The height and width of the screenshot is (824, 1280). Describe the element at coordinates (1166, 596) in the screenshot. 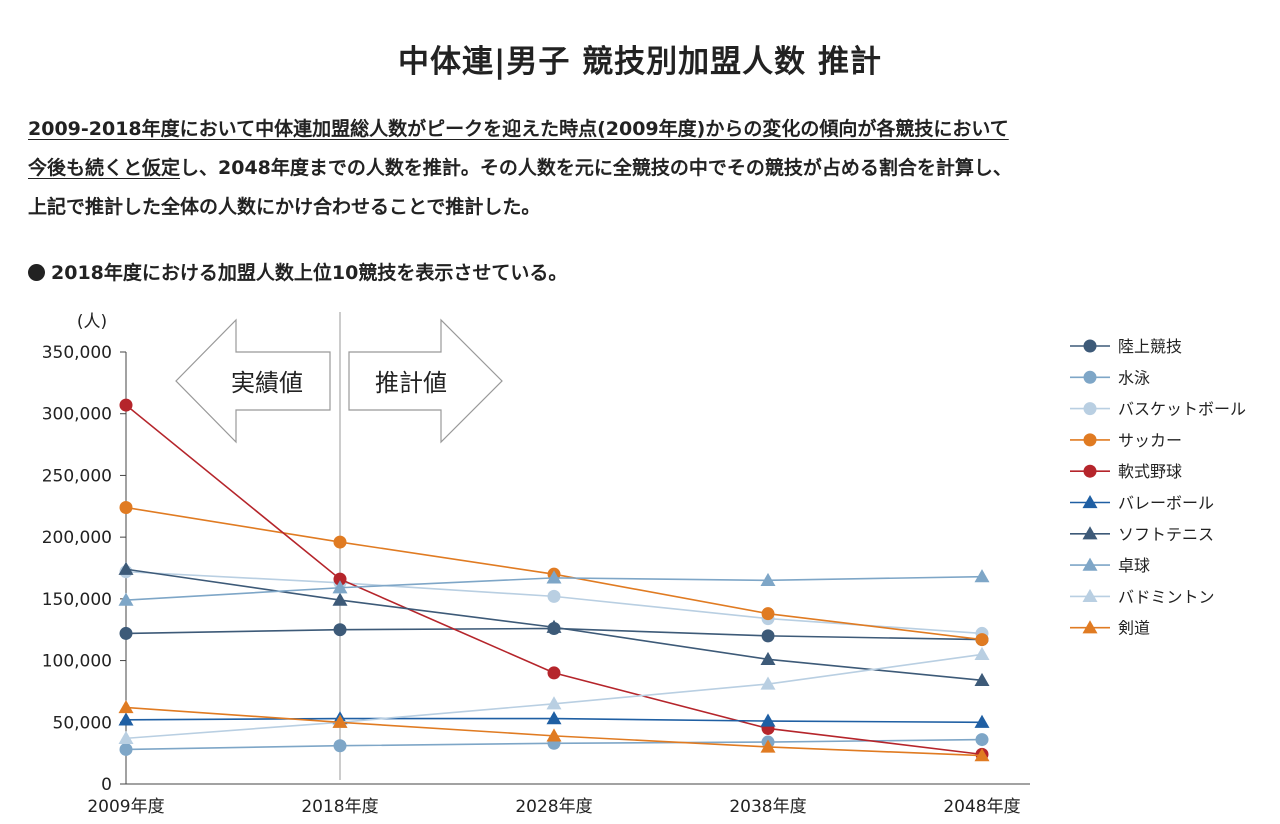

I see `legend-label: バドミントン` at that location.